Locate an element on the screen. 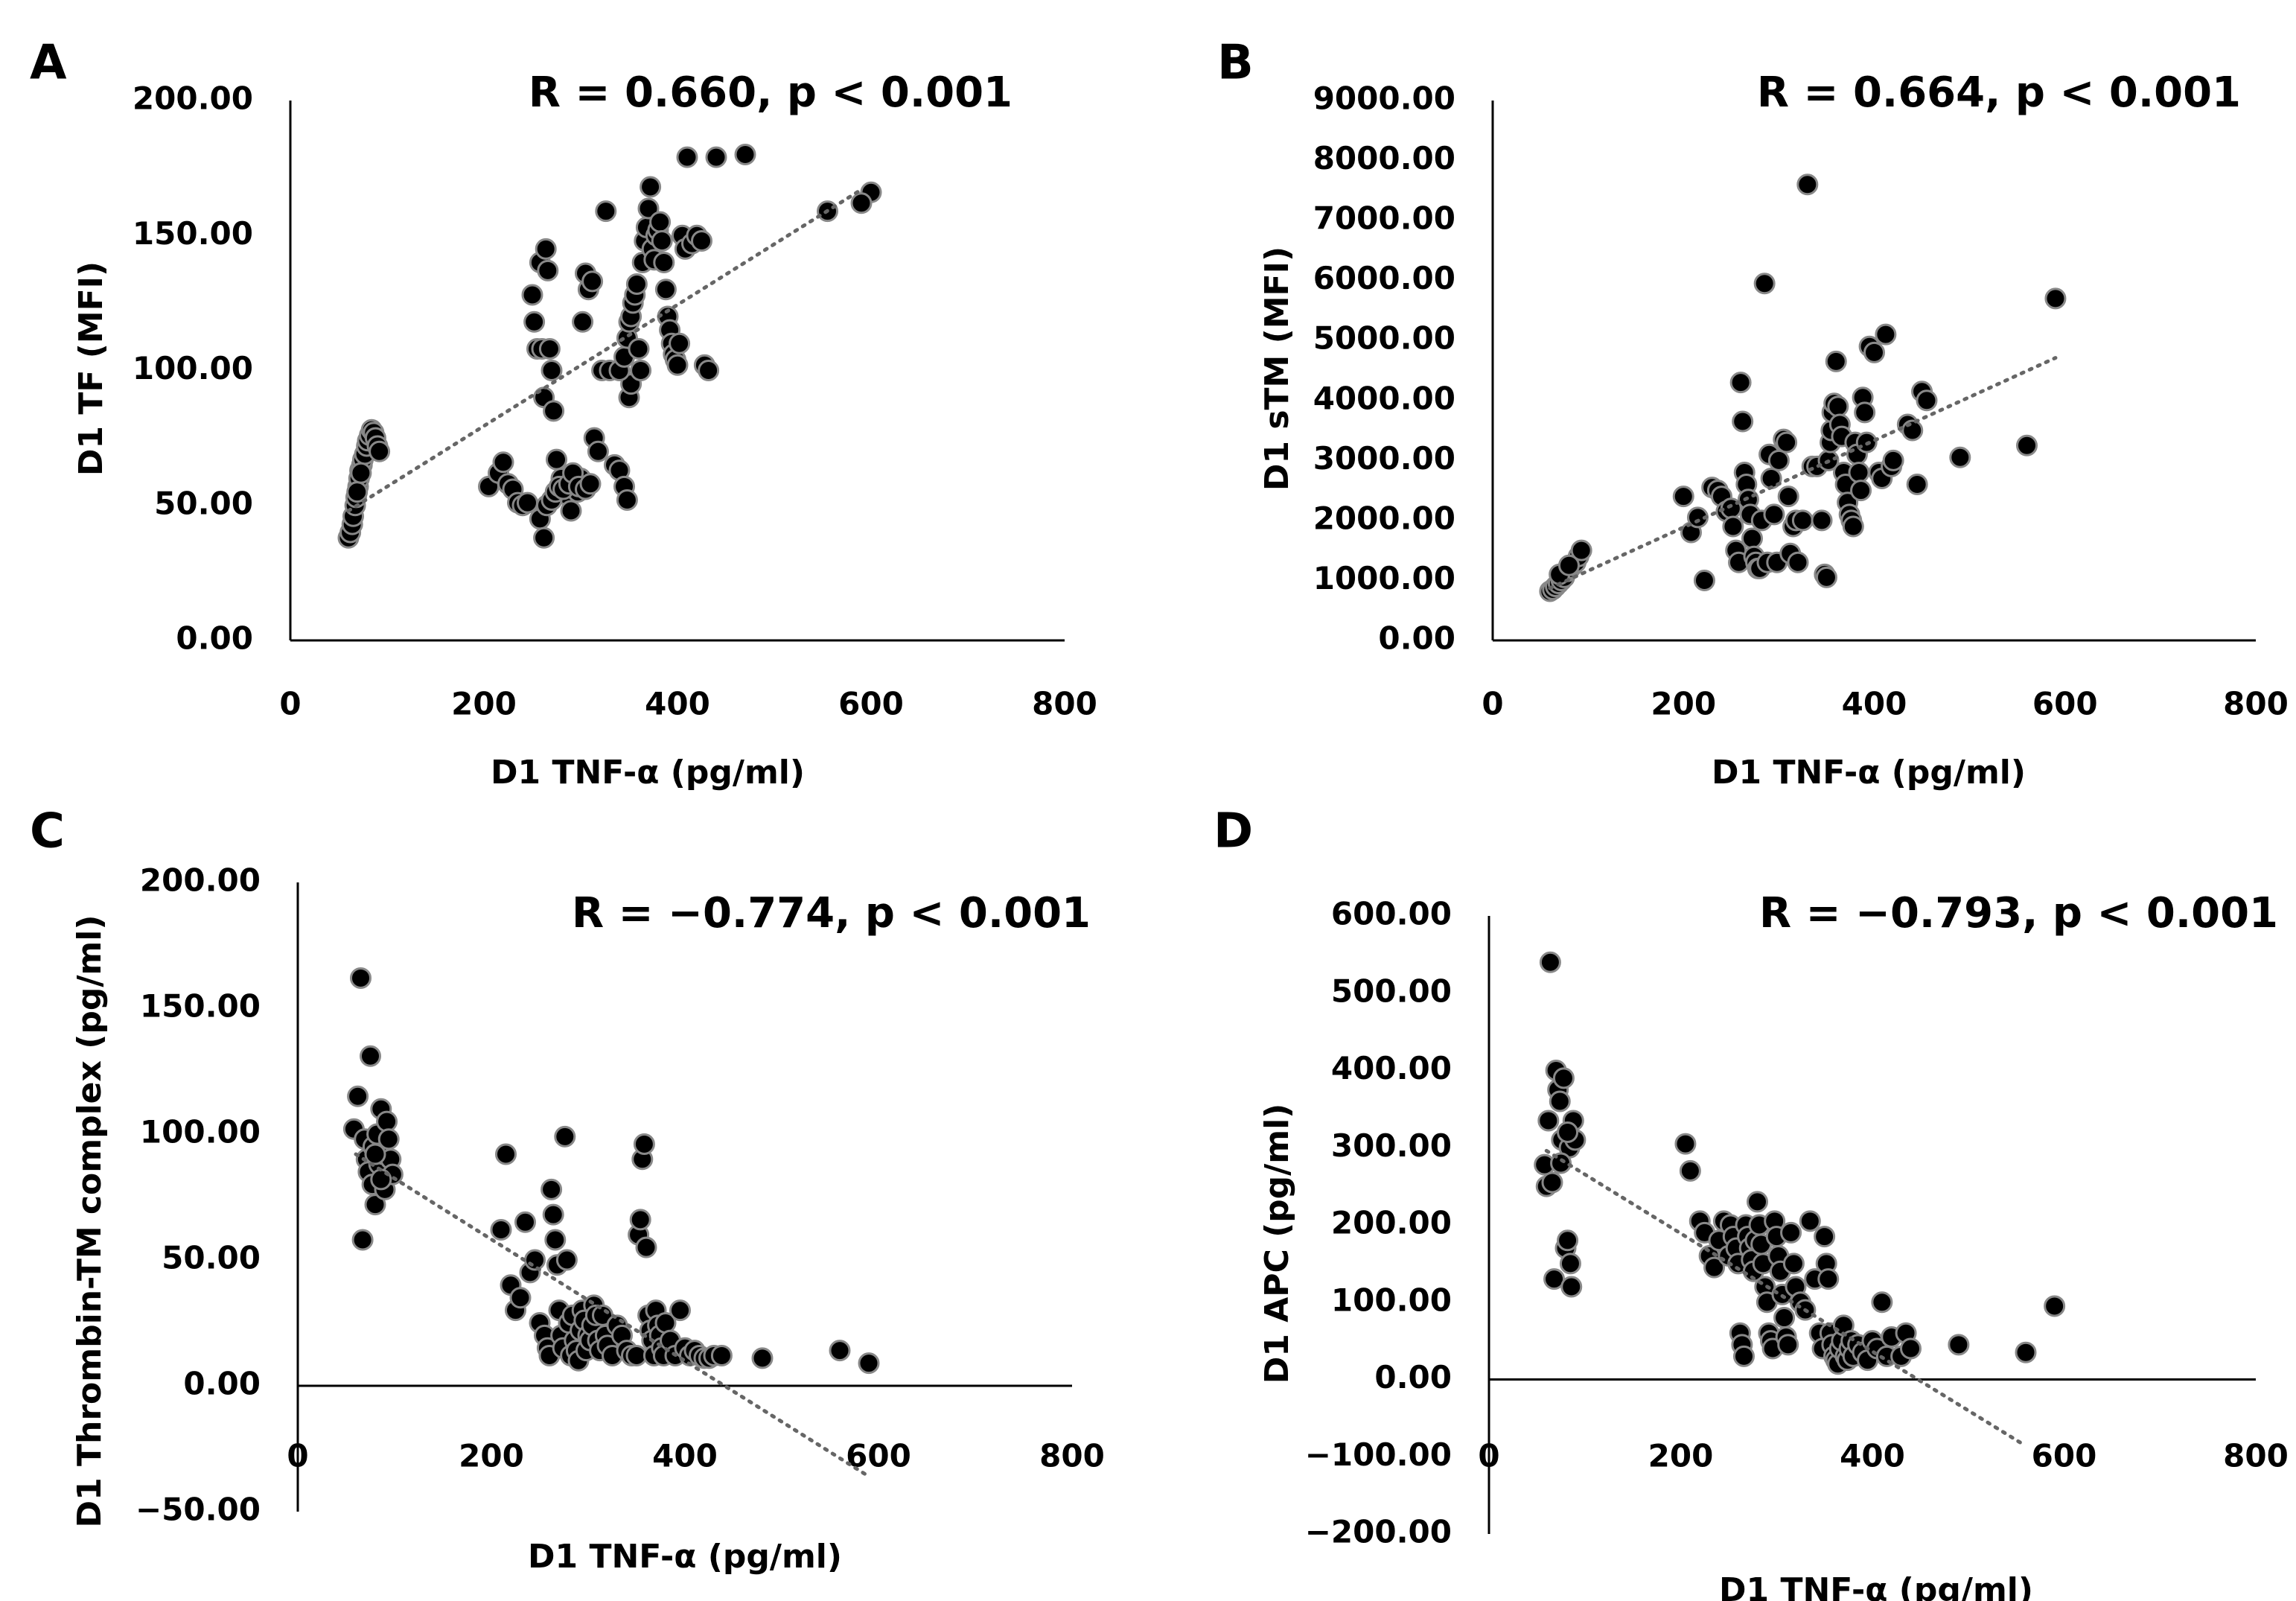 The width and height of the screenshot is (2296, 1601). y-tick-label: 9000.00 is located at coordinates (1384, 98).